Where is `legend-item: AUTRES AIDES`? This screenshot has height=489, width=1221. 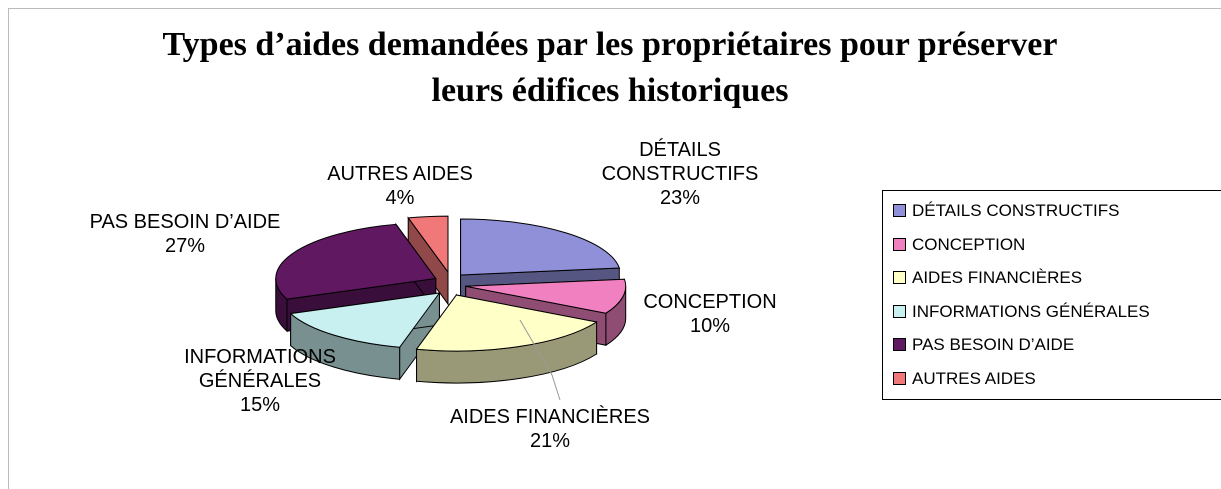 legend-item: AUTRES AIDES is located at coordinates (964, 379).